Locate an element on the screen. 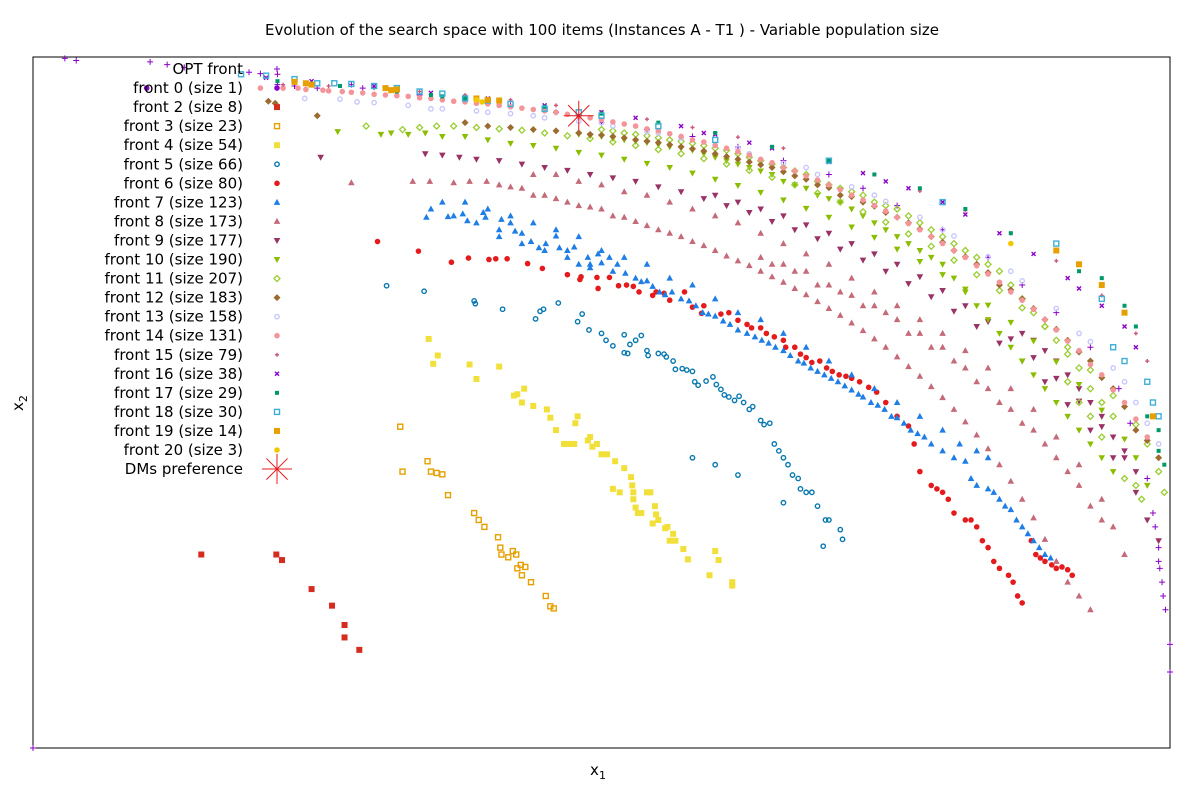  dms-preference-marker is located at coordinates (578, 115).